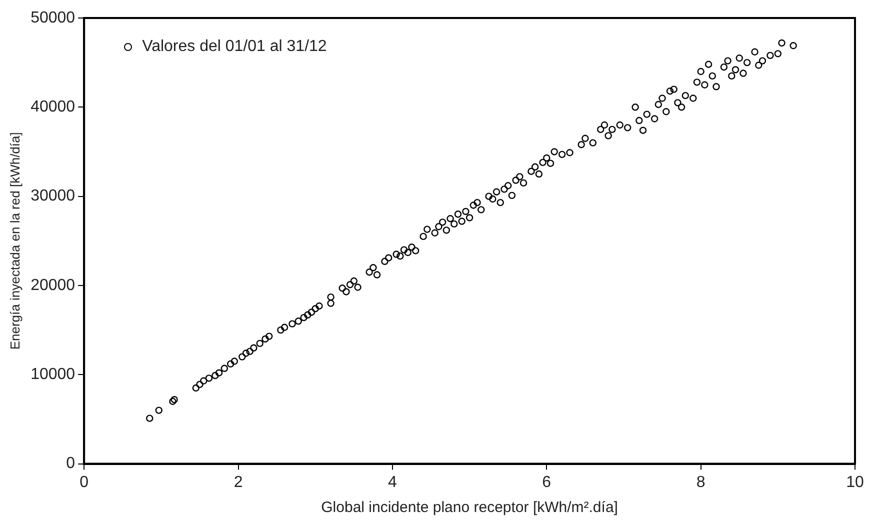  What do you see at coordinates (53, 17) in the screenshot?
I see `y-tick-label: 50000` at bounding box center [53, 17].